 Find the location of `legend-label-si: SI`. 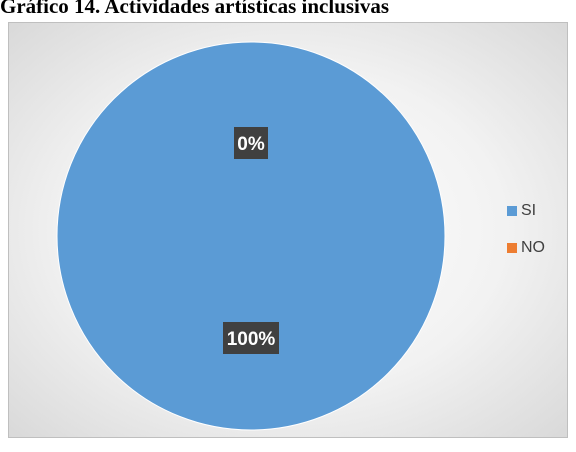

legend-label-si: SI is located at coordinates (529, 210).